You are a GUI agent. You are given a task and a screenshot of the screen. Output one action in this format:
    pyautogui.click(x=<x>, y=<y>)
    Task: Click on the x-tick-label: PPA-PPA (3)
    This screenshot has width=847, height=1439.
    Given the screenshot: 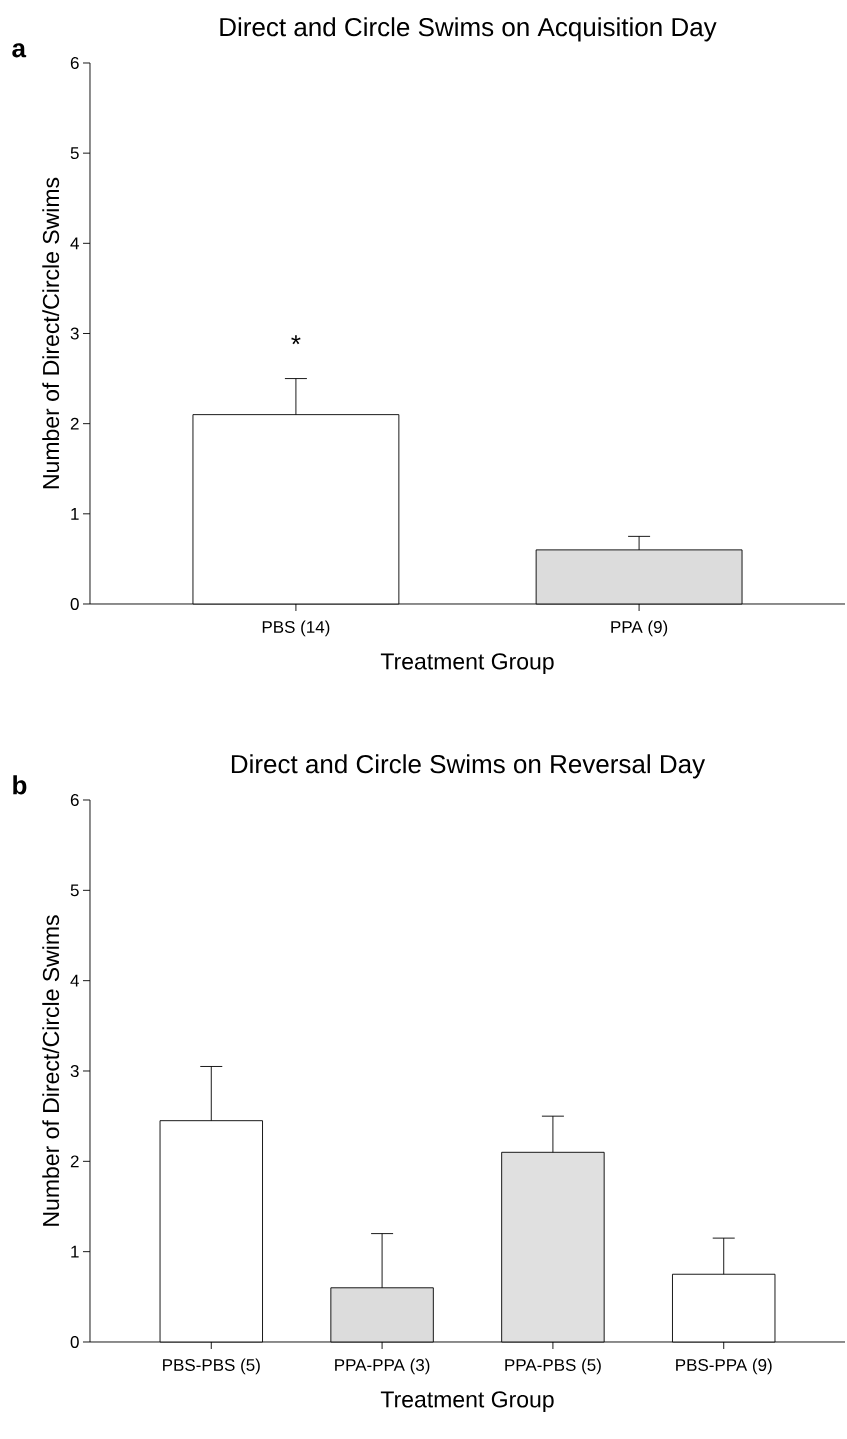 What is the action you would take?
    pyautogui.click(x=382, y=1366)
    